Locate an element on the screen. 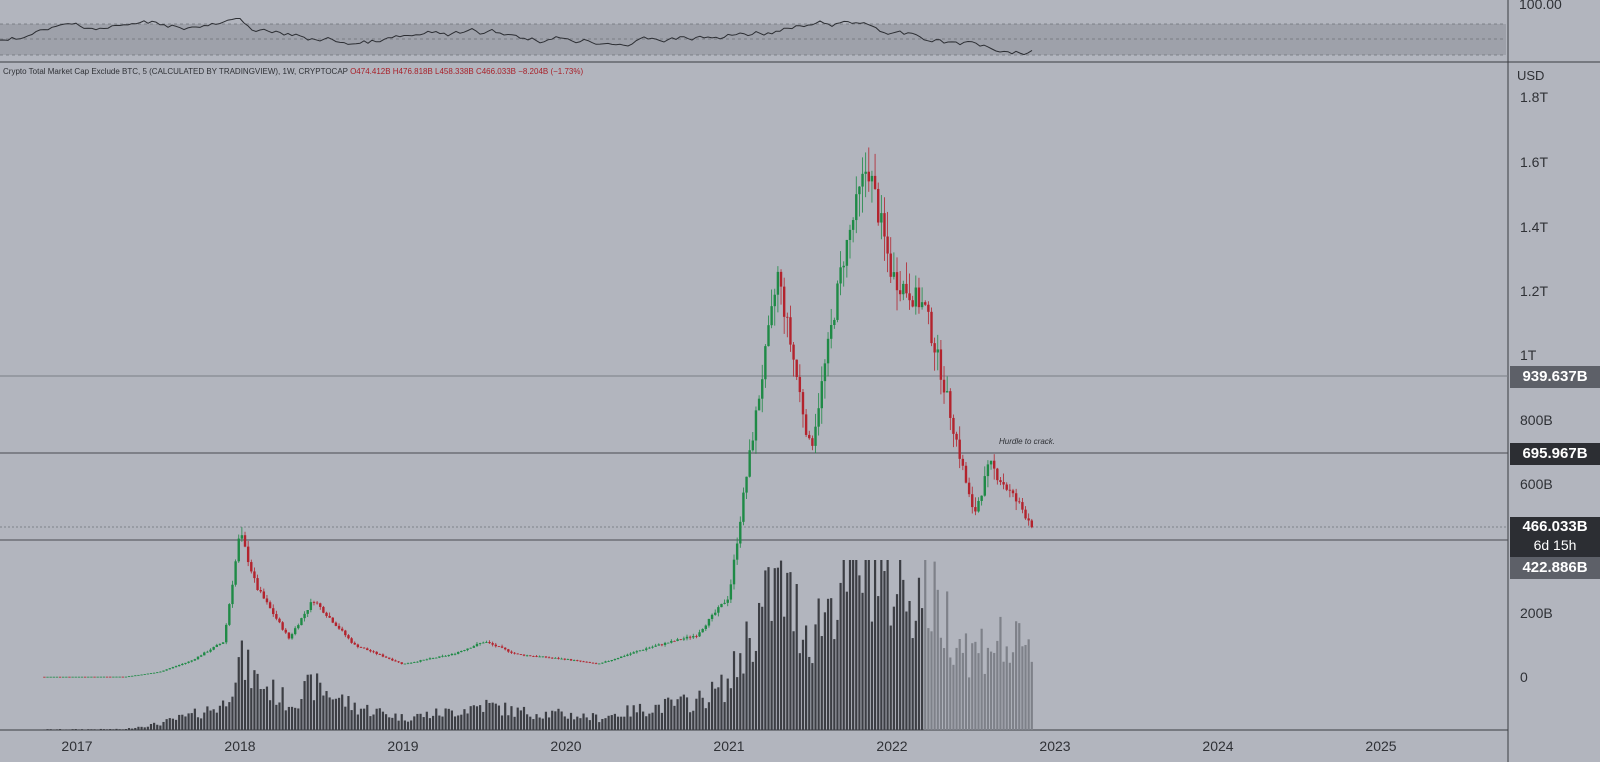  x-axis-ticks: 2017 2018 2019 2020 2021 2022 2023 2024 2025 is located at coordinates (728, 746).